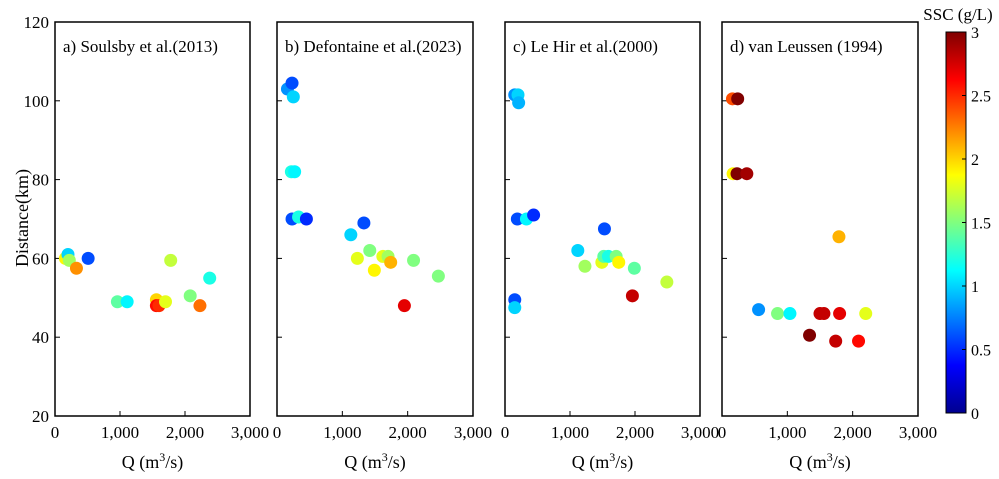 The width and height of the screenshot is (999, 479). Describe the element at coordinates (806, 46) in the screenshot. I see `panel-title: d) van Leussen (1994)` at that location.